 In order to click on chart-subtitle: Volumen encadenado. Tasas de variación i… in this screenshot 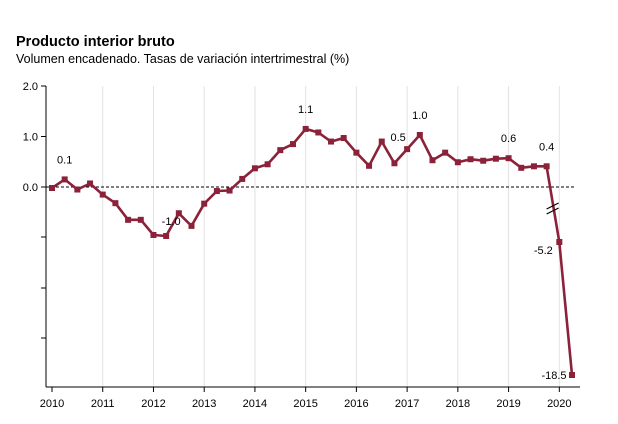, I will do `click(183, 59)`.